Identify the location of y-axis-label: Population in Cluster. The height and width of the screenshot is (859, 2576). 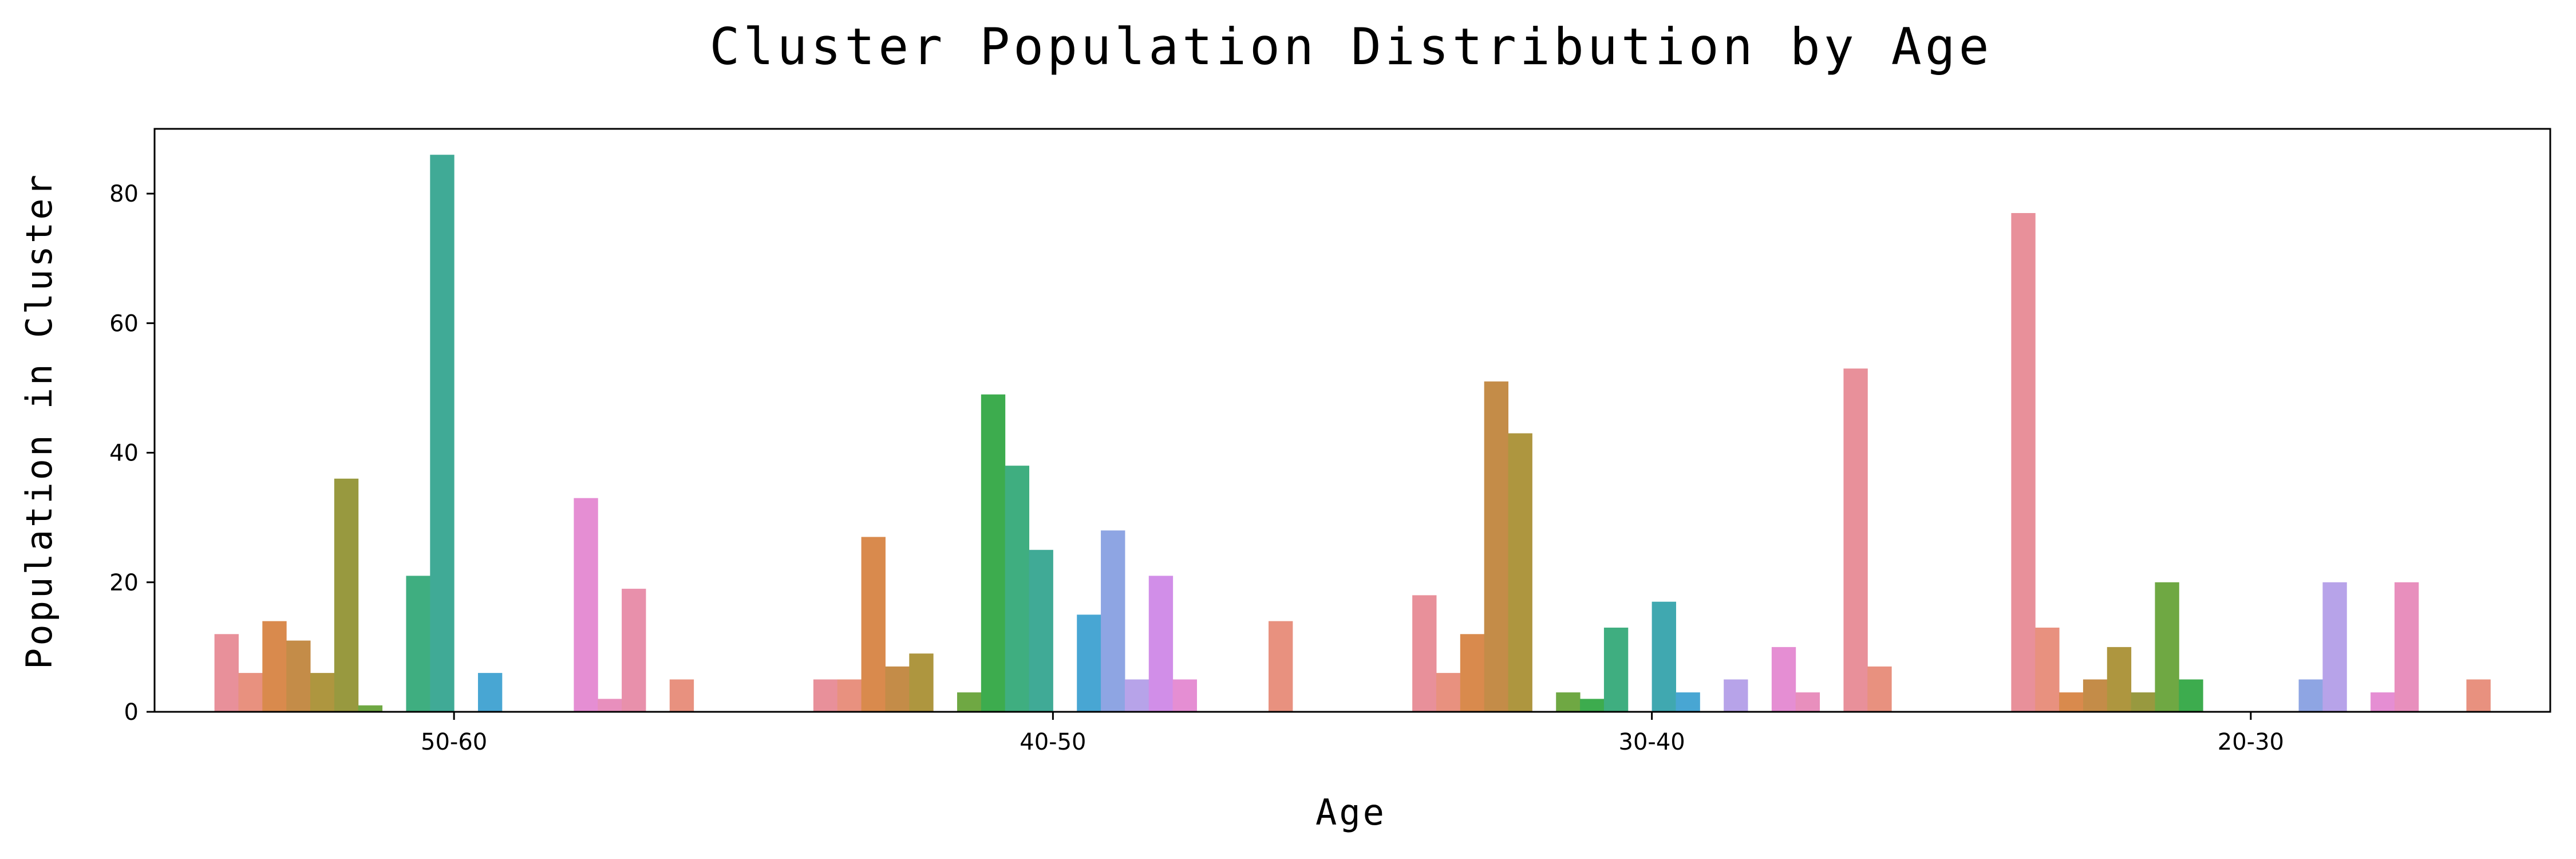
(39, 420).